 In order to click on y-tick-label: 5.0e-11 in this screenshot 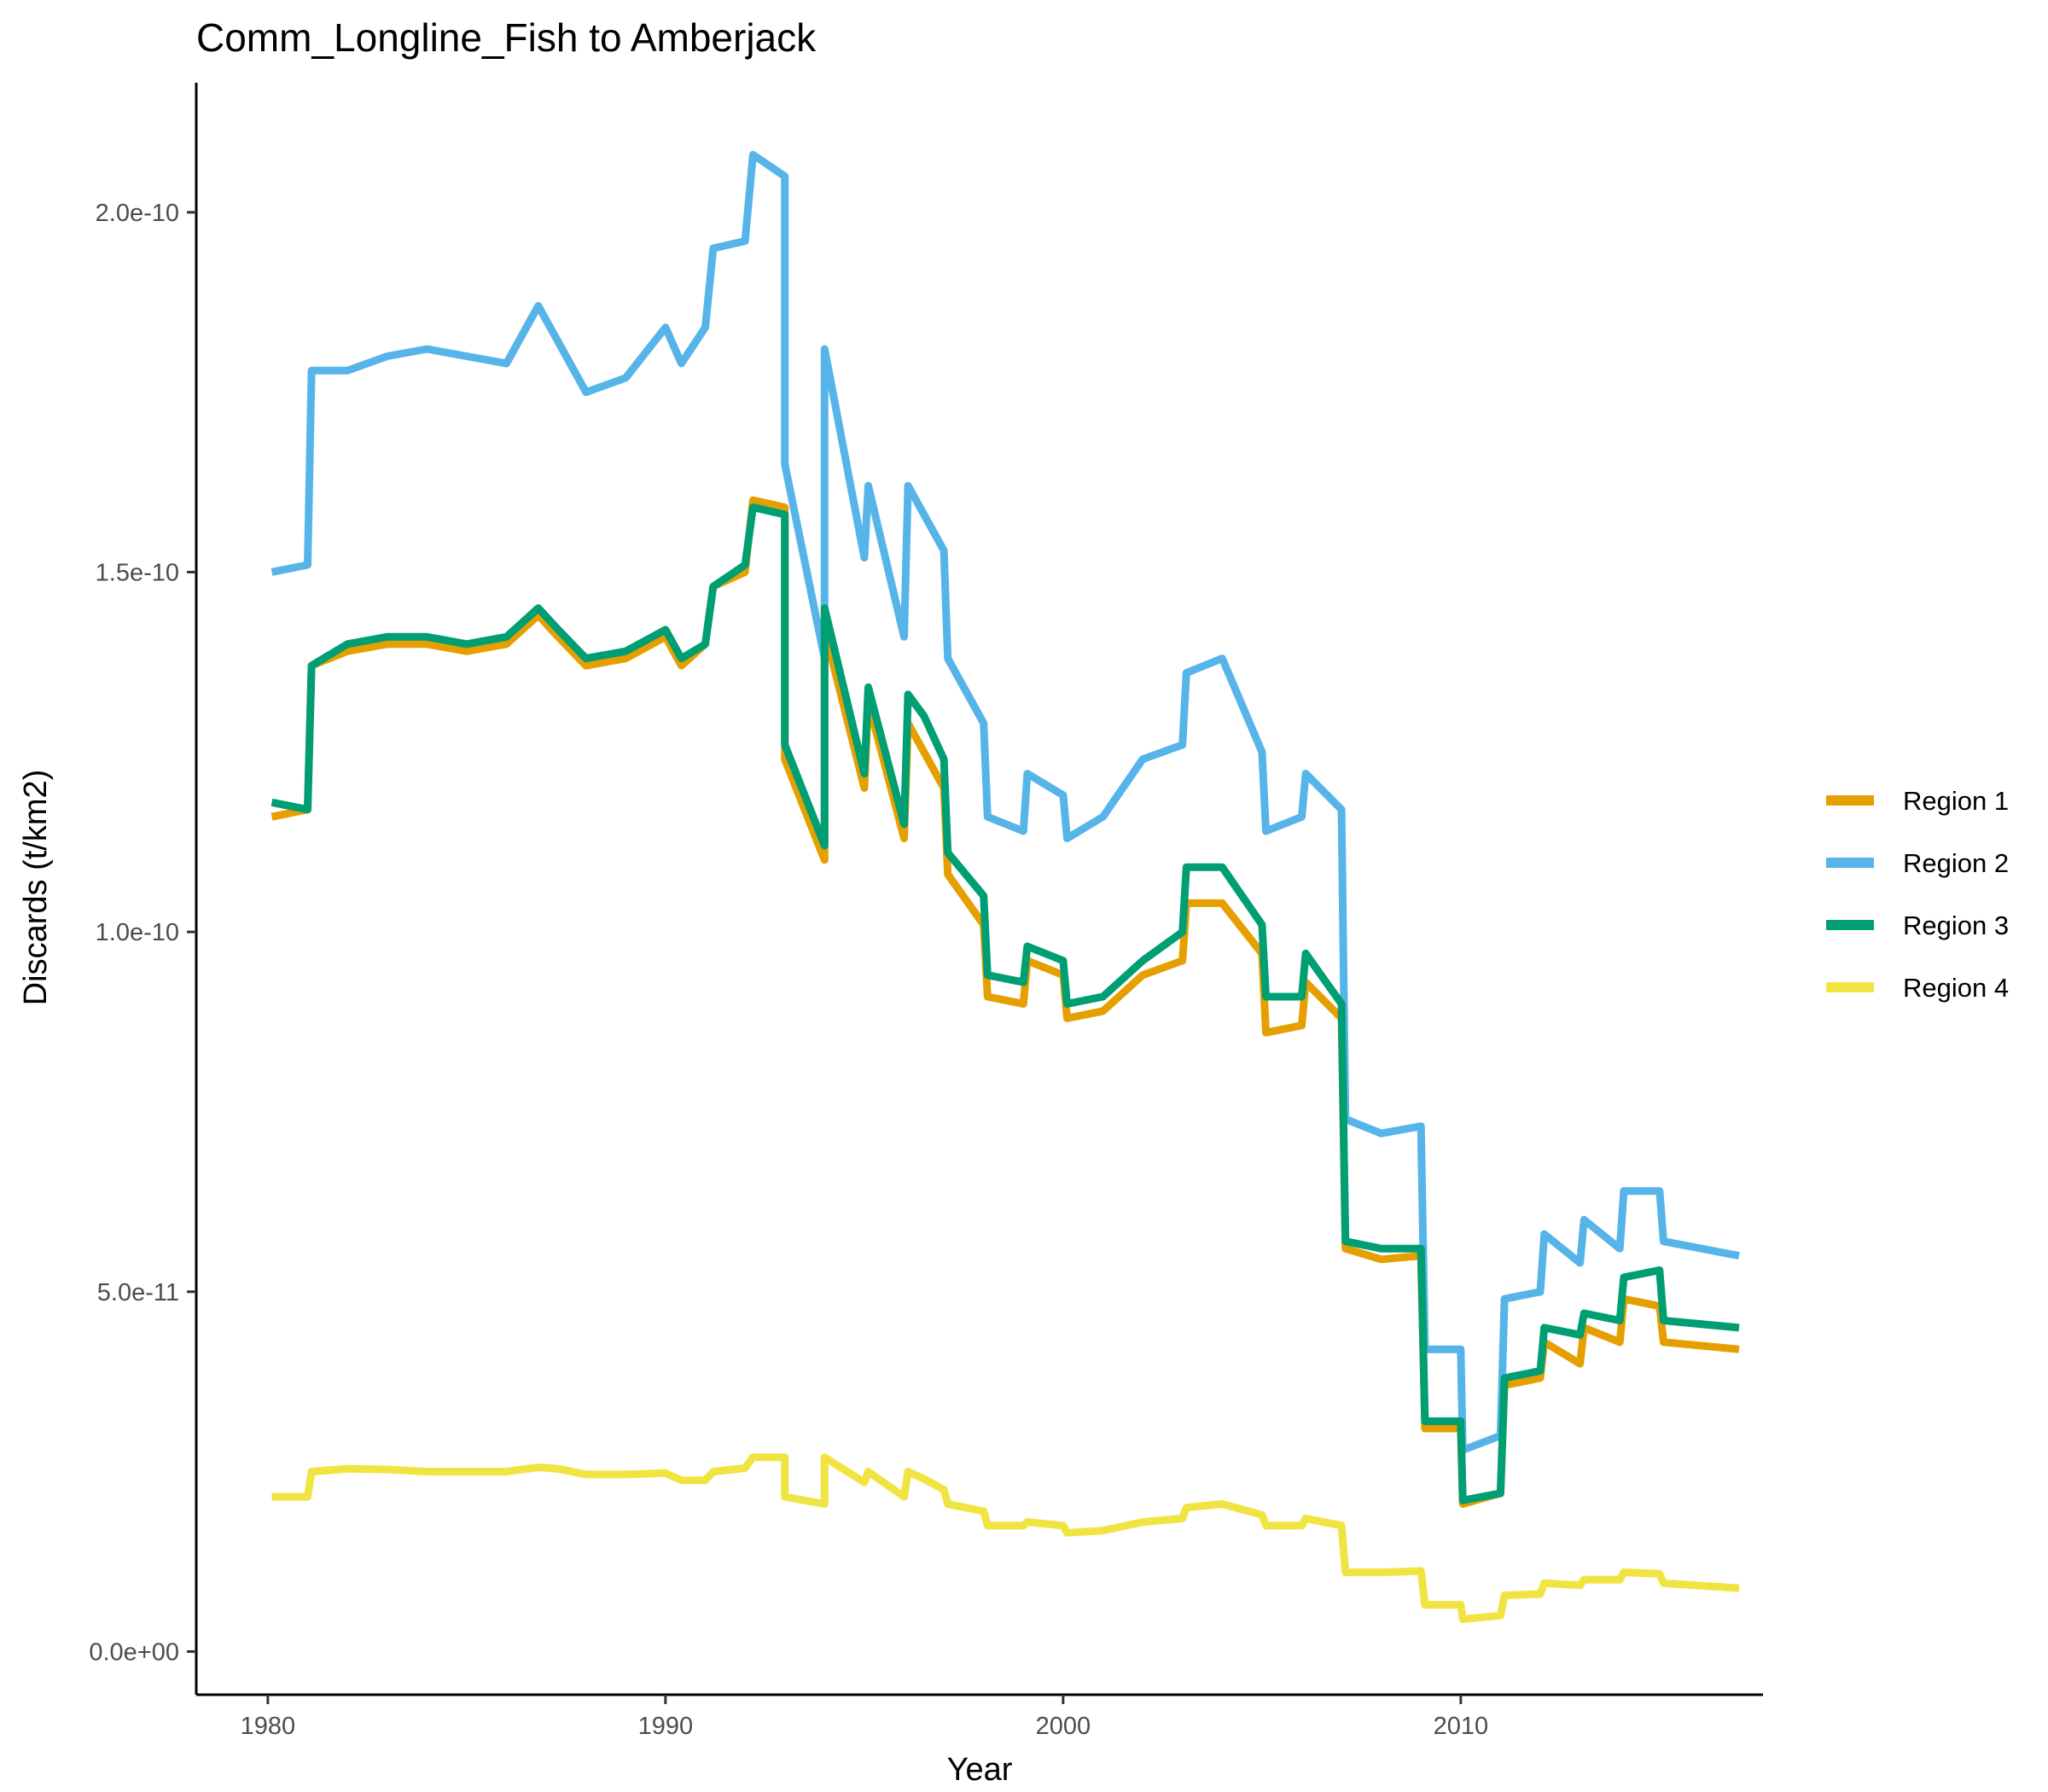, I will do `click(138, 1292)`.